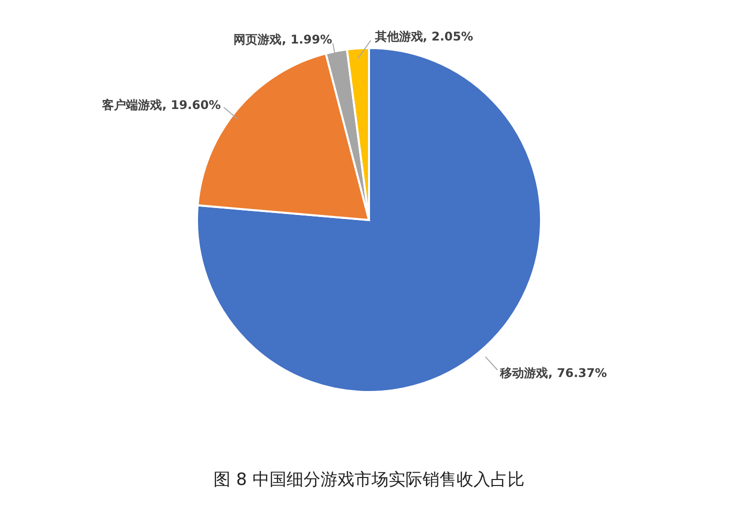 The height and width of the screenshot is (507, 738). I want to click on text: 图 8 中国细分游戏市场实际销售收入占比, so click(369, 480).